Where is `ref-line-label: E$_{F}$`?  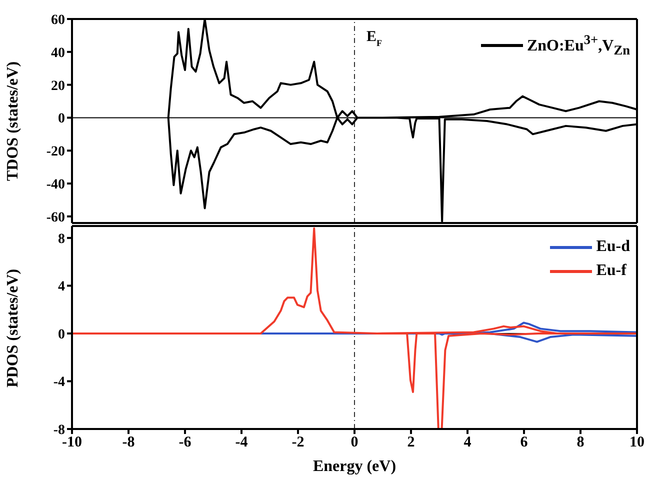 ref-line-label: E$_{F}$ is located at coordinates (374, 38).